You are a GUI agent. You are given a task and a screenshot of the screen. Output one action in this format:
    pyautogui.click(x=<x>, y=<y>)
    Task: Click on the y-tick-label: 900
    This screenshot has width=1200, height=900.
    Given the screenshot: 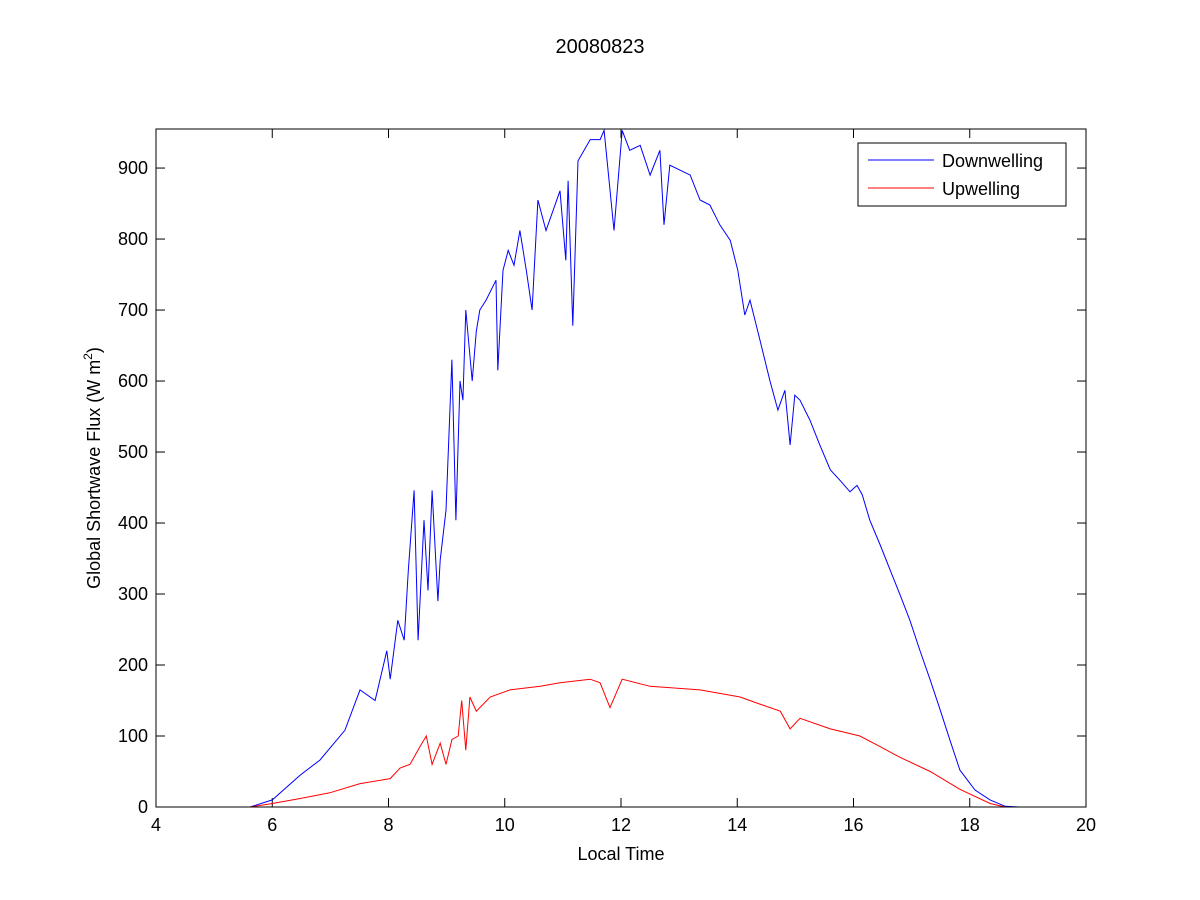 What is the action you would take?
    pyautogui.click(x=133, y=168)
    